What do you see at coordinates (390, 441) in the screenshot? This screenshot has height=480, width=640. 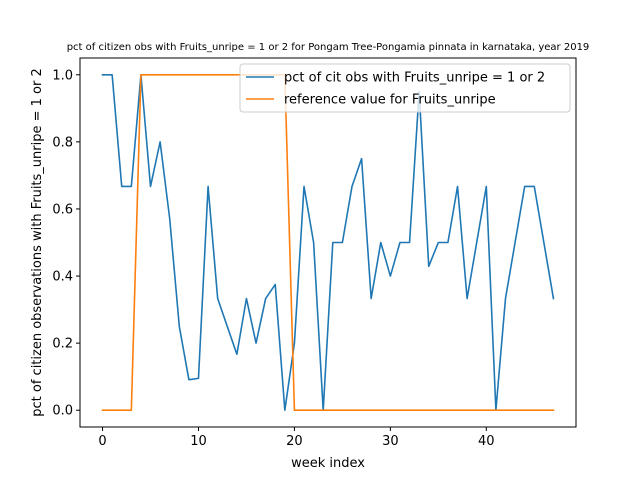 I see `x-tick-label: 30` at bounding box center [390, 441].